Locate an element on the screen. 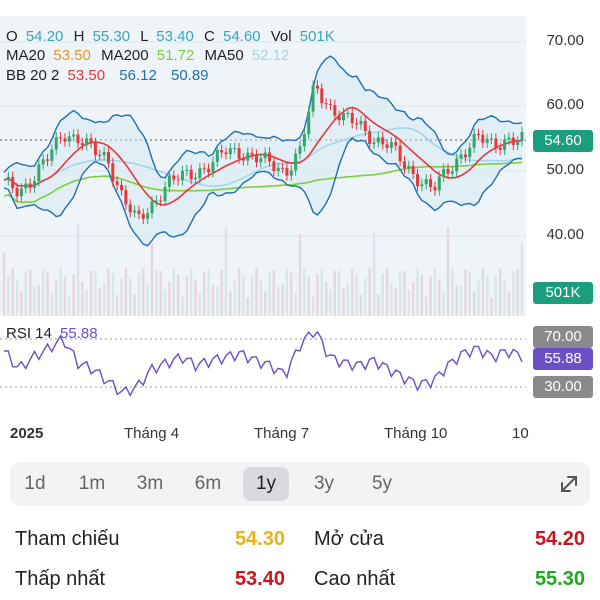  rsi-line is located at coordinates (263, 363).